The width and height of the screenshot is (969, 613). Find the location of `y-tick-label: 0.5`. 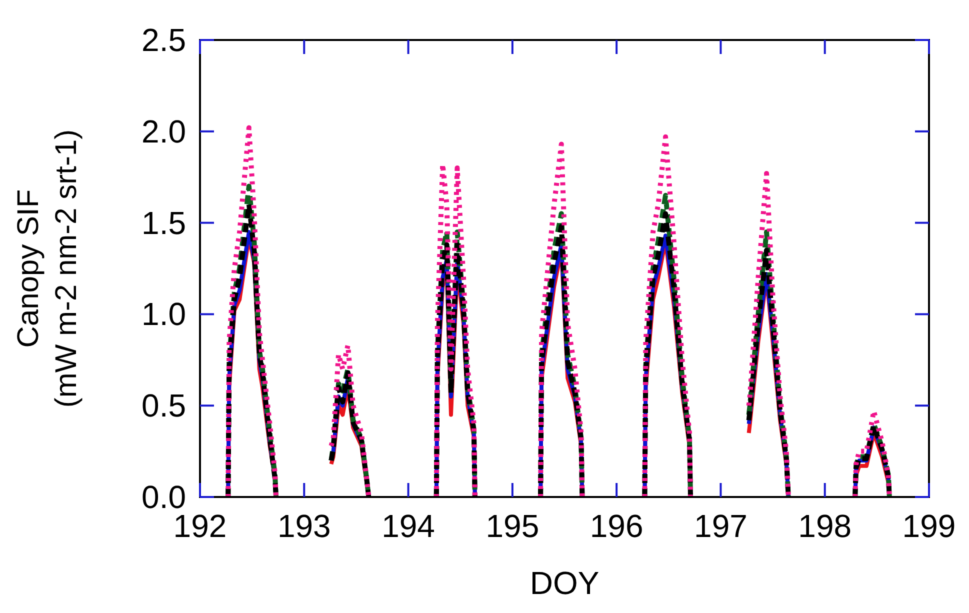

y-tick-label: 0.5 is located at coordinates (164, 406).